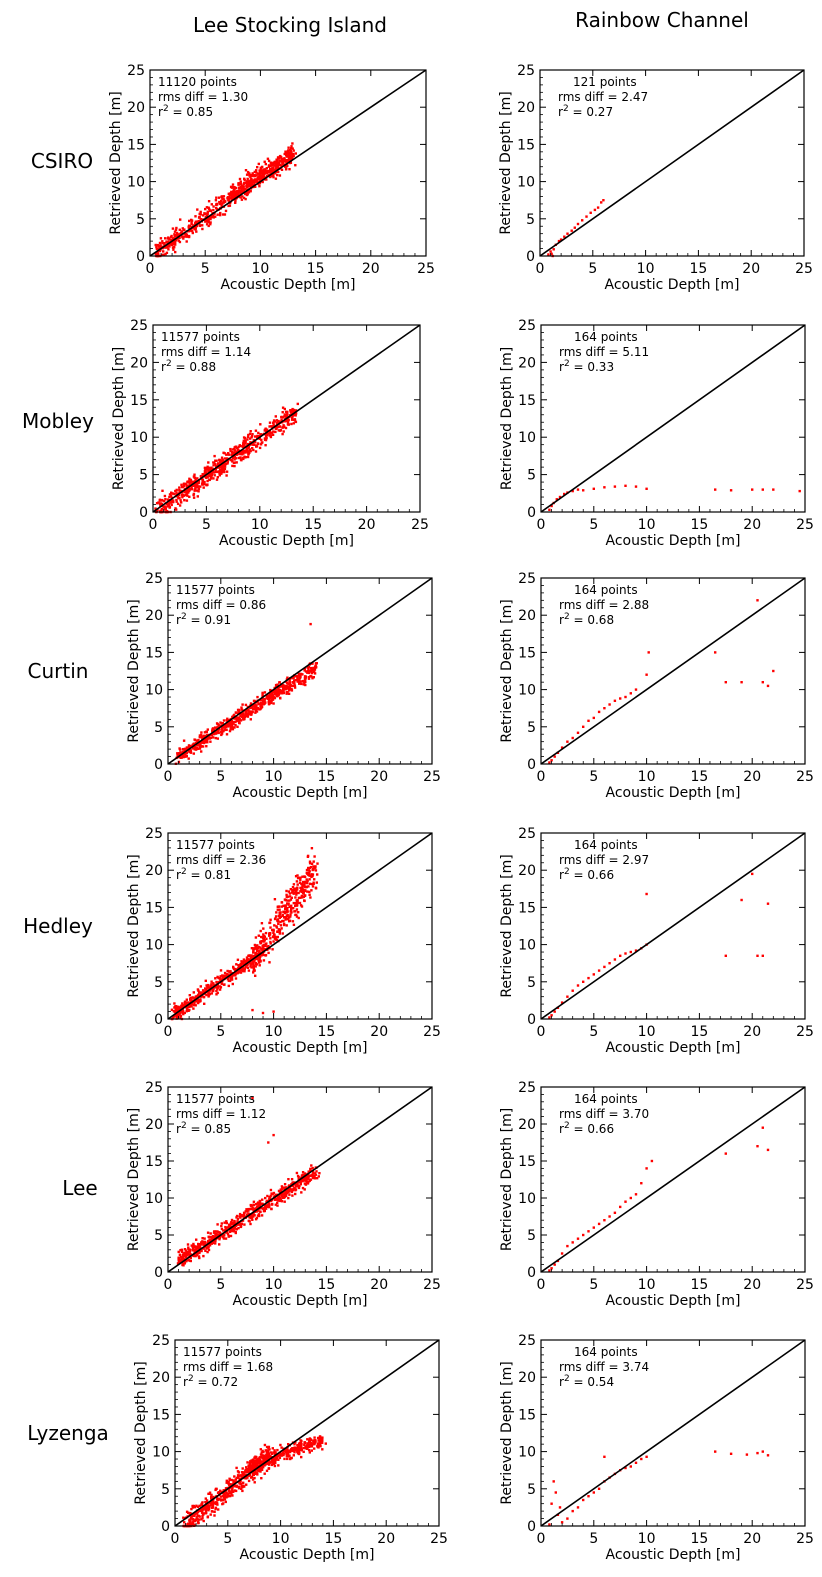  What do you see at coordinates (379, 1032) in the screenshot?
I see `x-tick-label: 20` at bounding box center [379, 1032].